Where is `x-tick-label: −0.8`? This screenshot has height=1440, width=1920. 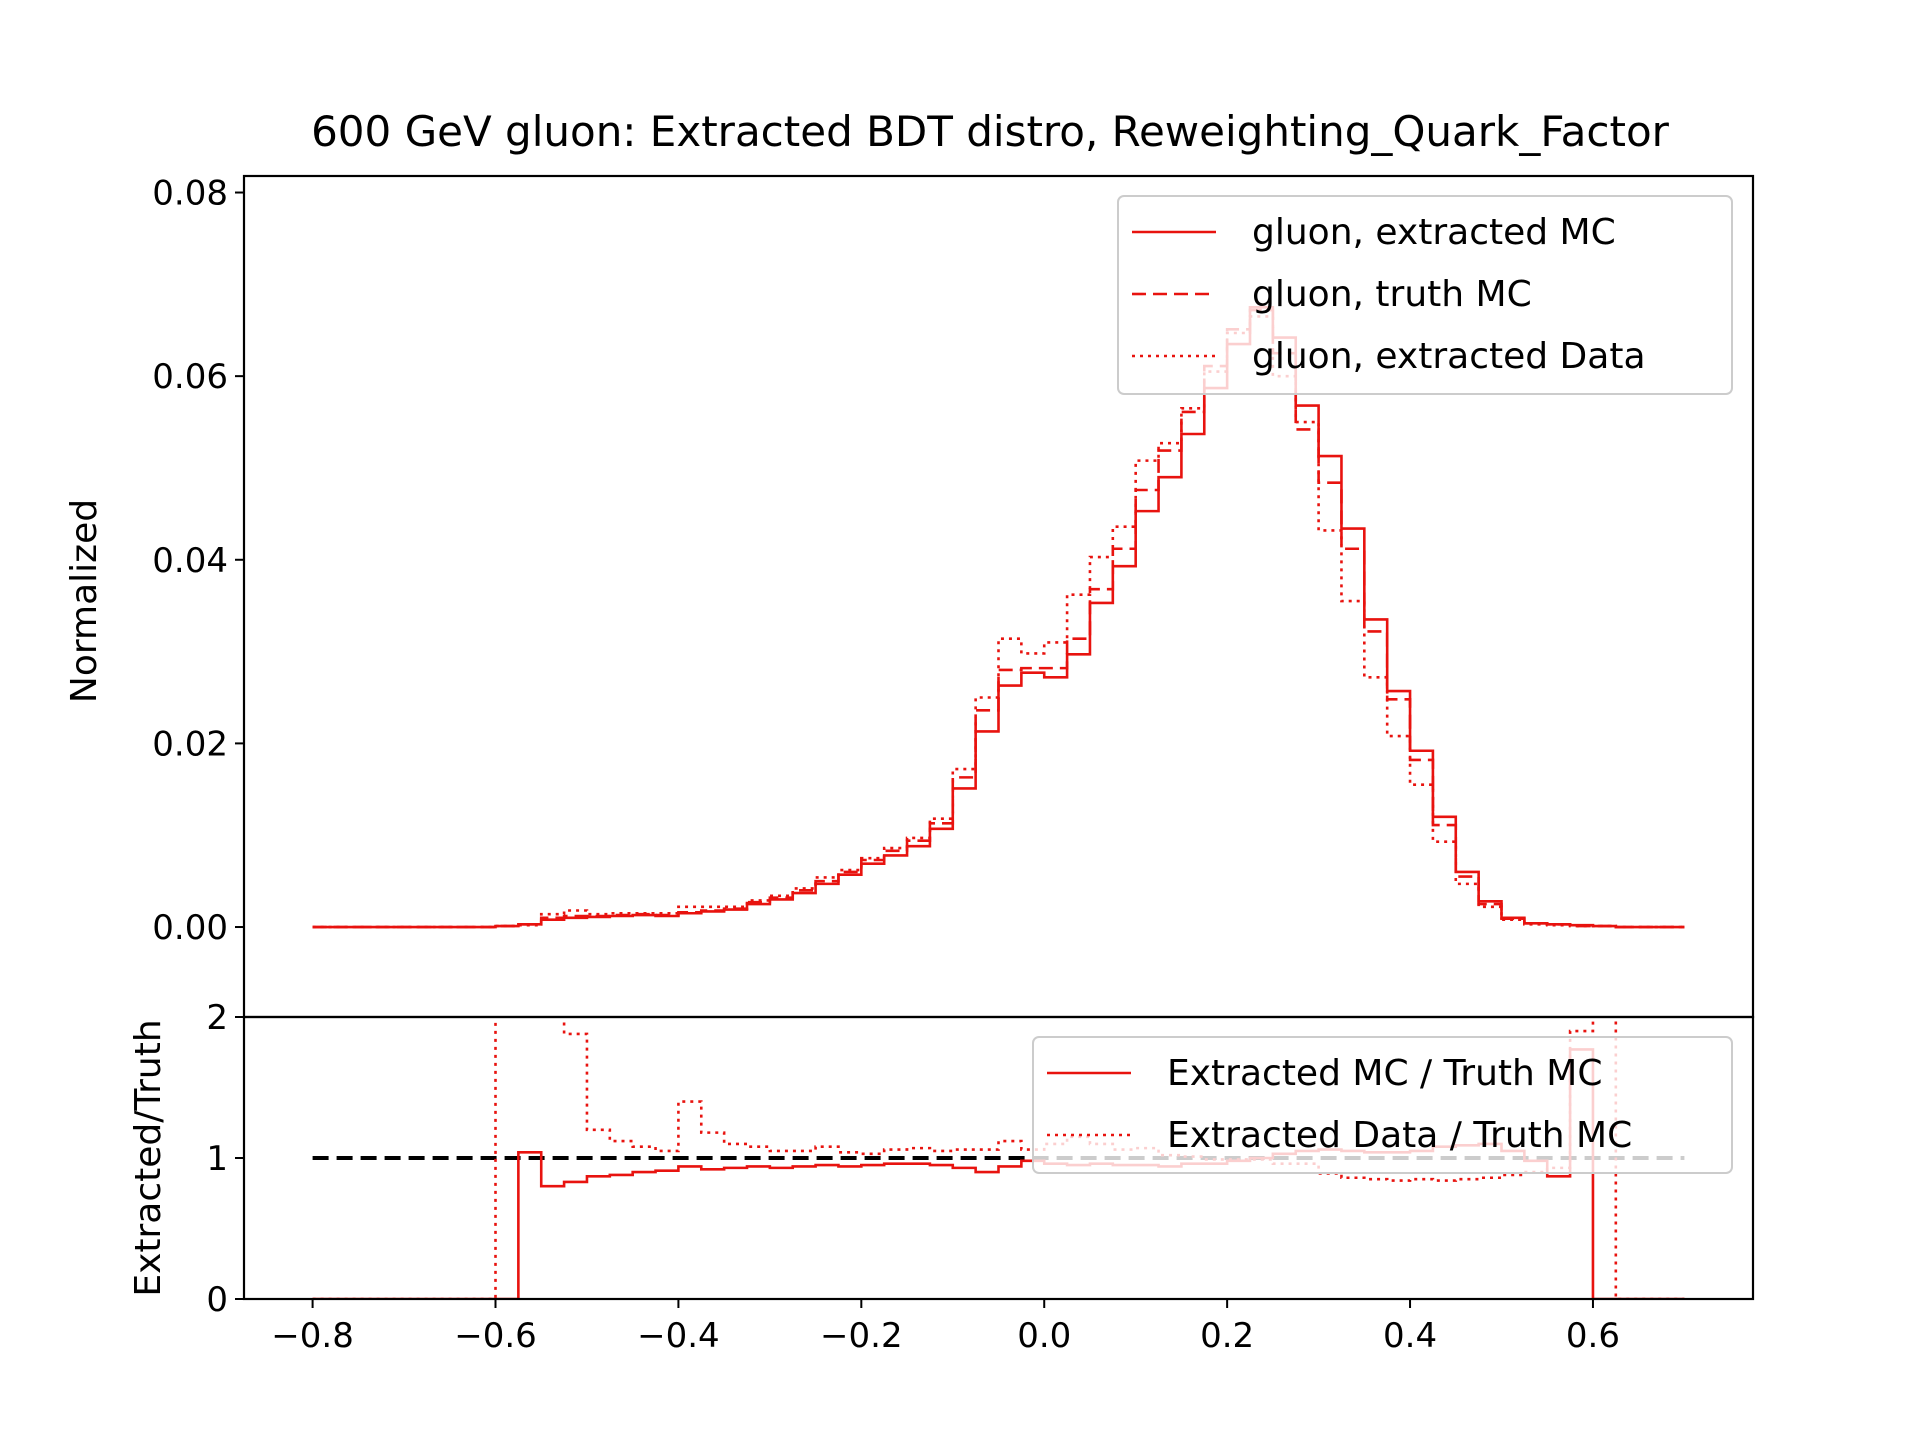 x-tick-label: −0.8 is located at coordinates (312, 1336).